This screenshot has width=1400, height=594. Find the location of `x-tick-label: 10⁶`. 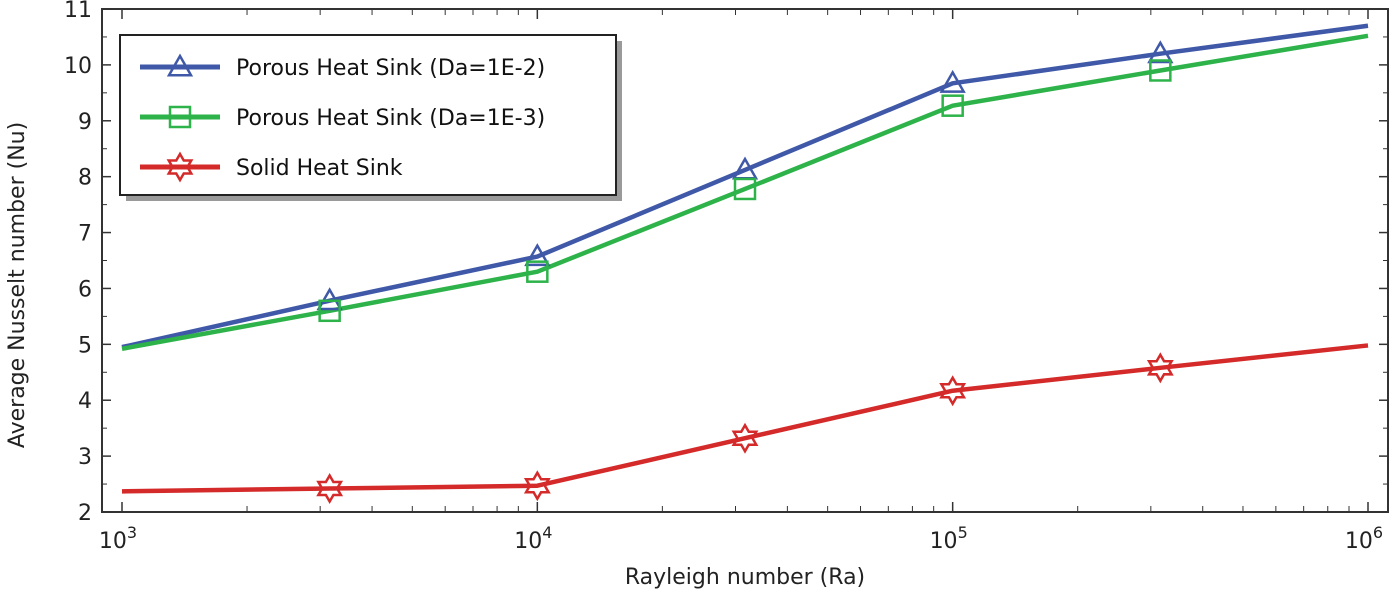

x-tick-label: 10⁶ is located at coordinates (1364, 538).